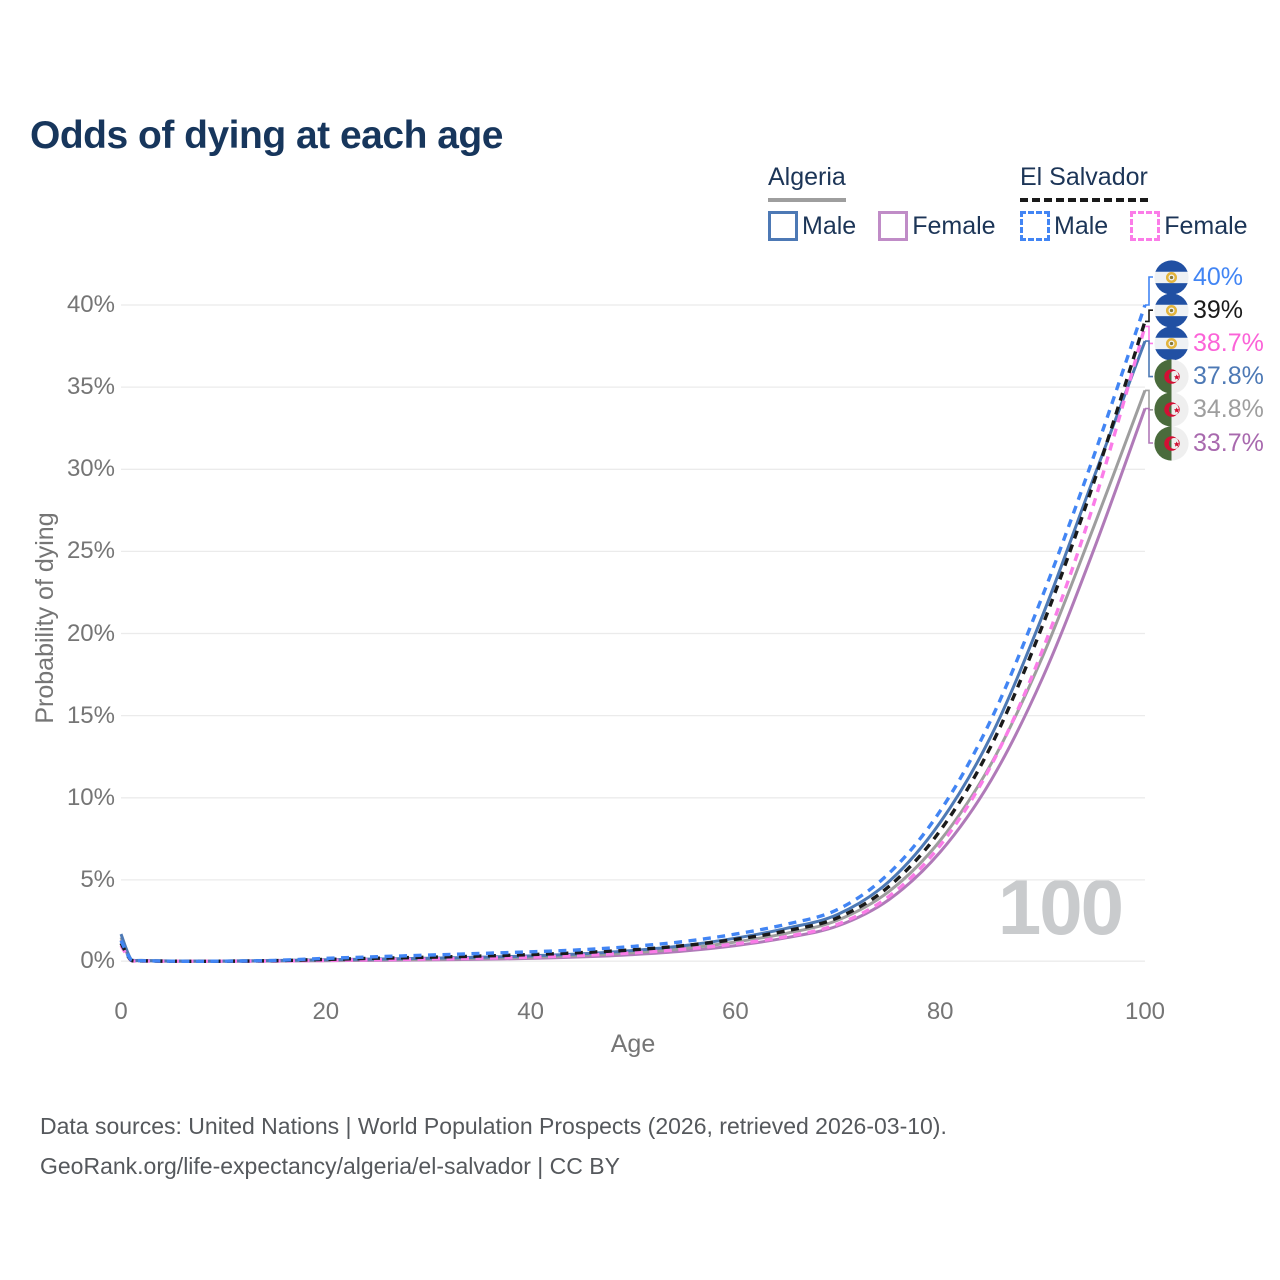 The height and width of the screenshot is (1280, 1280). Describe the element at coordinates (633, 1044) in the screenshot. I see `x-axis-title: Age` at that location.